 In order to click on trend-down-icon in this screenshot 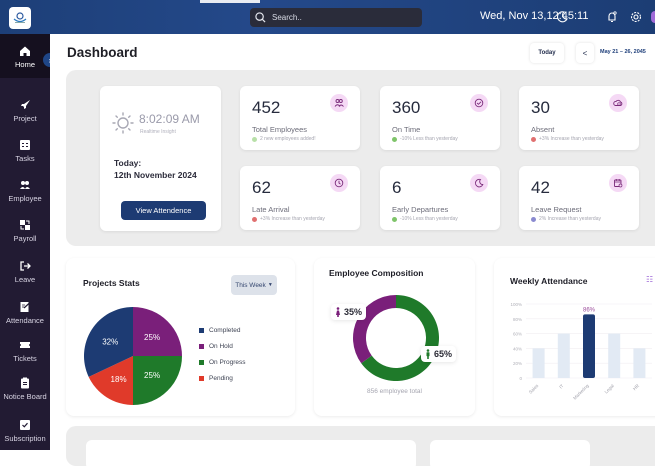, I will do `click(254, 219)`.